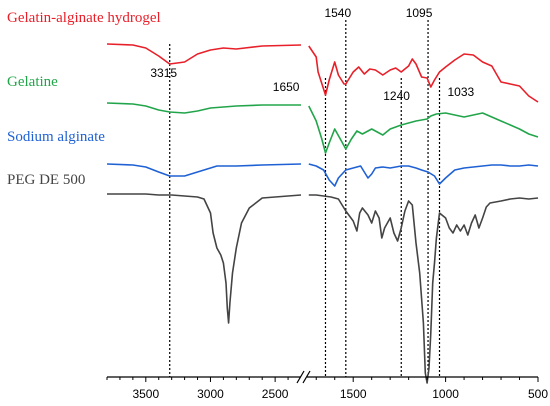 Image resolution: width=550 pixels, height=406 pixels. I want to click on series-label: PEG DE 500, so click(46, 180).